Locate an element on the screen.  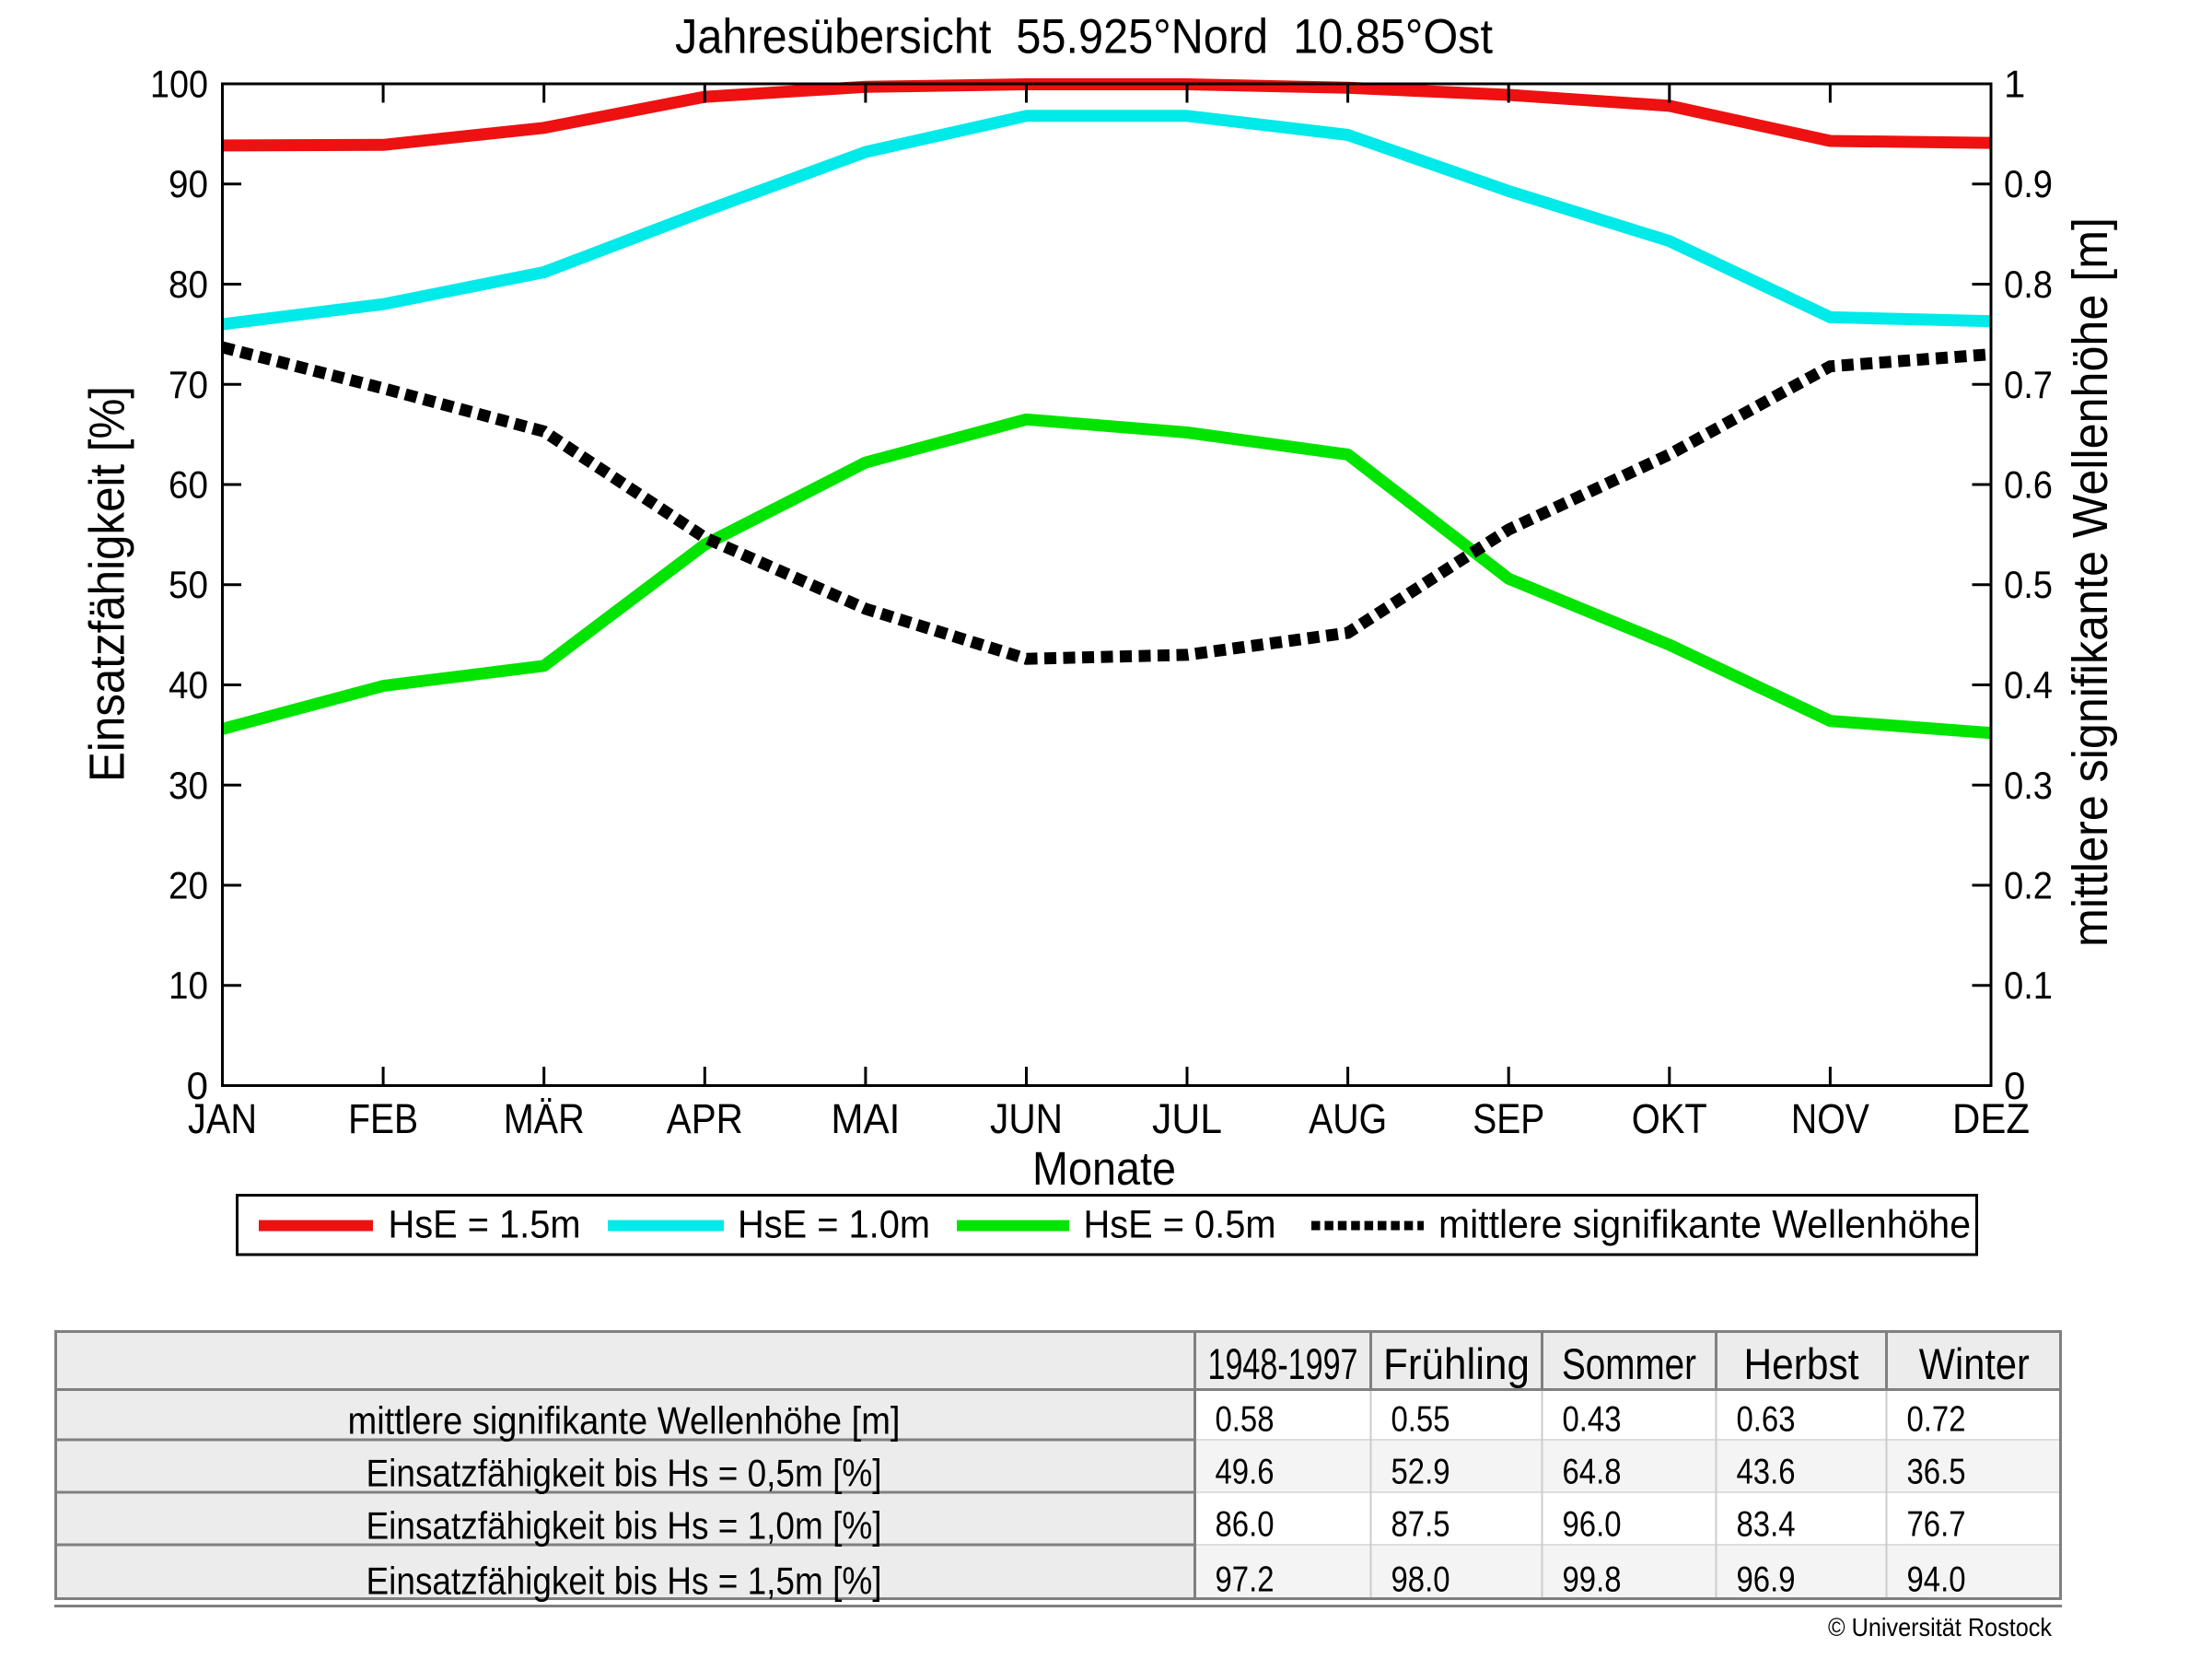
svg-text: 0.8 is located at coordinates (2028, 284).